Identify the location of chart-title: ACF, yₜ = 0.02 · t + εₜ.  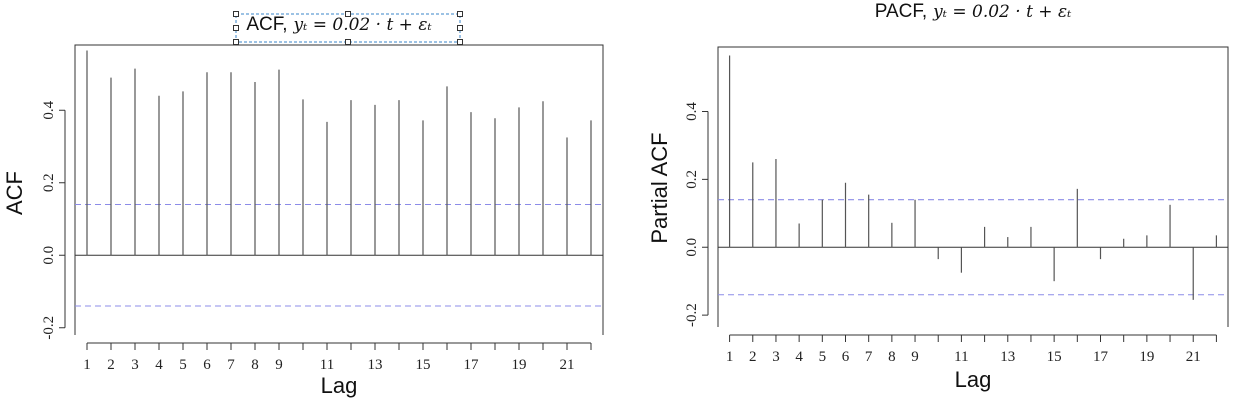
(339, 24).